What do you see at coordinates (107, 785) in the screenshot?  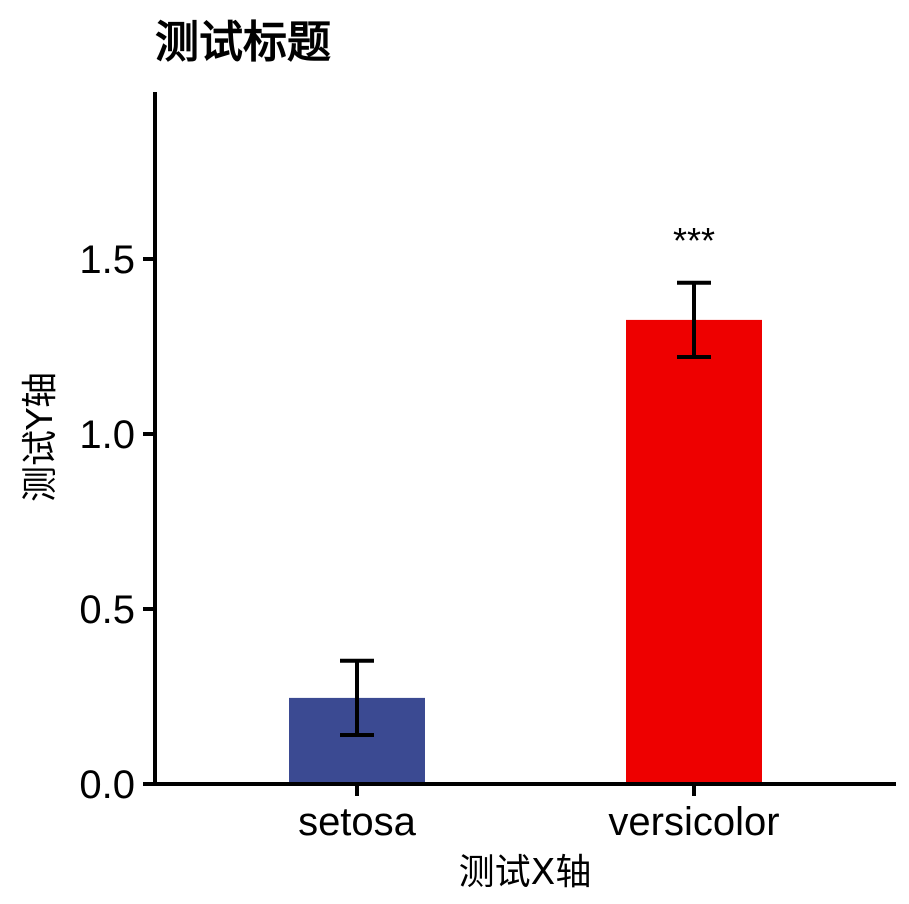 I see `y-tick-label: 0.0` at bounding box center [107, 785].